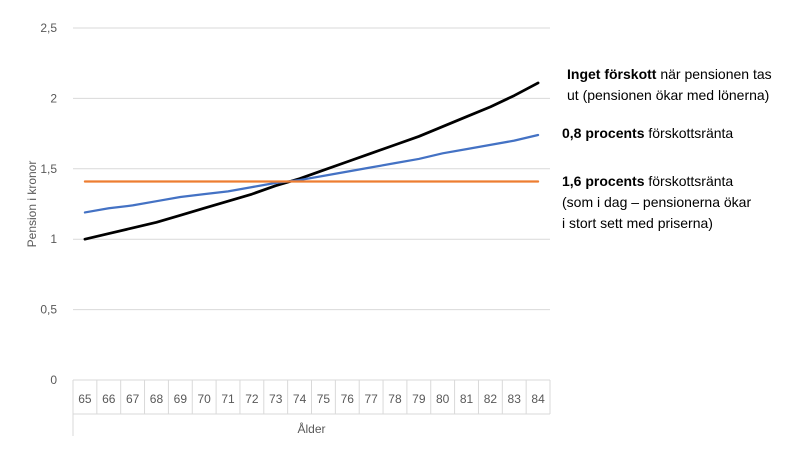 This screenshot has height=455, width=800. What do you see at coordinates (515, 399) in the screenshot?
I see `x-tick-label: 83` at bounding box center [515, 399].